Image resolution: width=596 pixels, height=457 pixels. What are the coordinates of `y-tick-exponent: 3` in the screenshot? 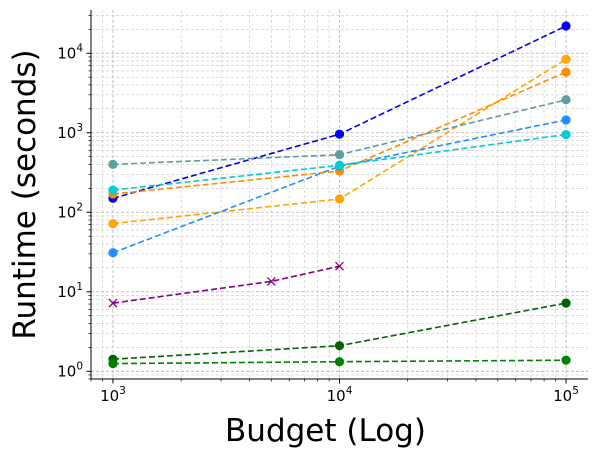 It's located at (79, 128).